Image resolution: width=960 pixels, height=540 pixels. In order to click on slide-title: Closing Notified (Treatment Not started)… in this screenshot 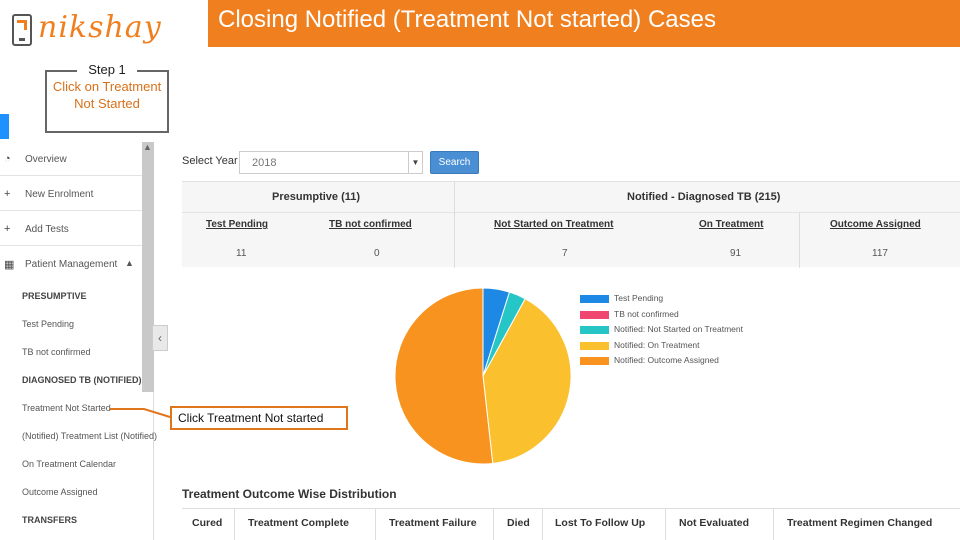, I will do `click(467, 19)`.